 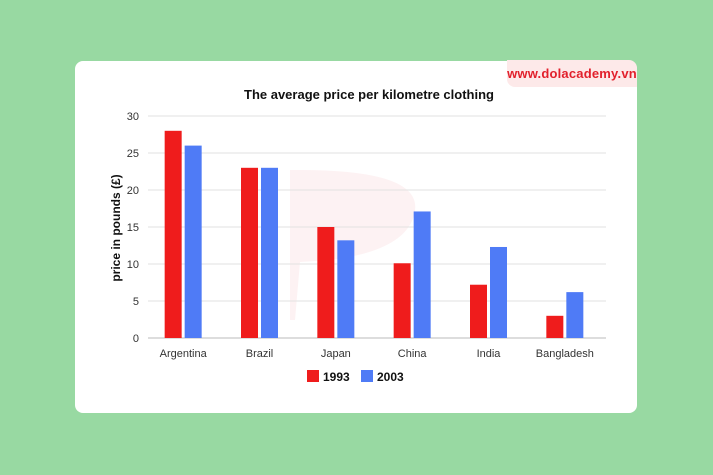 What do you see at coordinates (313, 376) in the screenshot?
I see `legend-swatch-1993` at bounding box center [313, 376].